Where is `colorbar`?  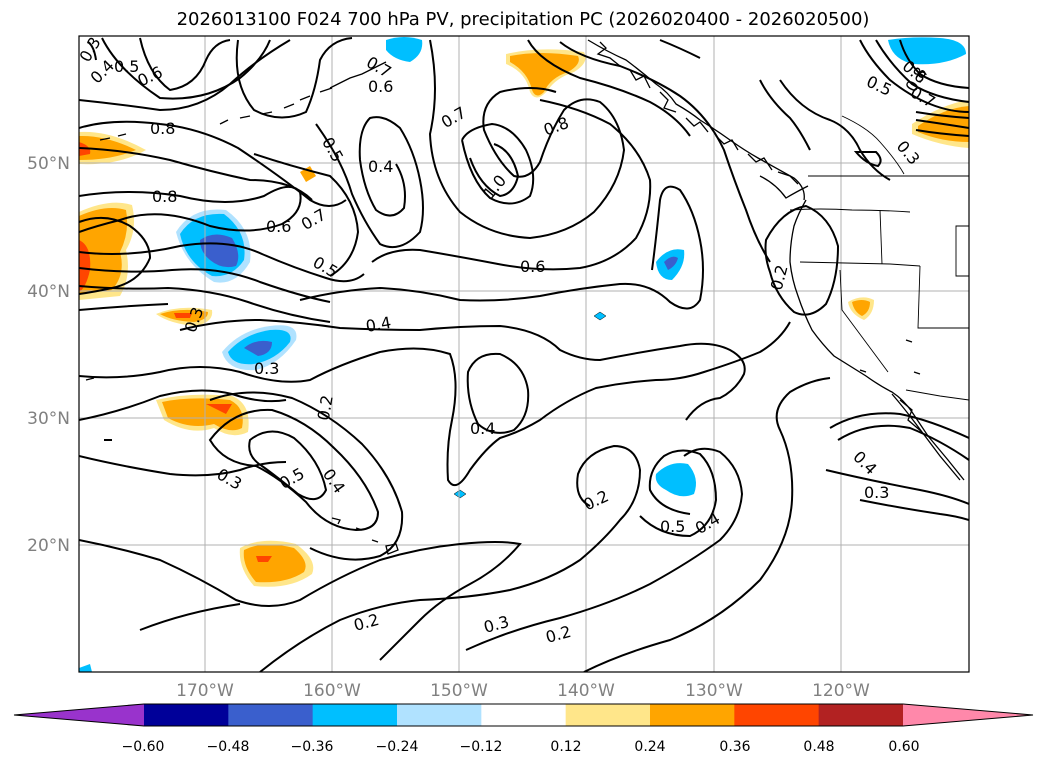 colorbar is located at coordinates (523, 715).